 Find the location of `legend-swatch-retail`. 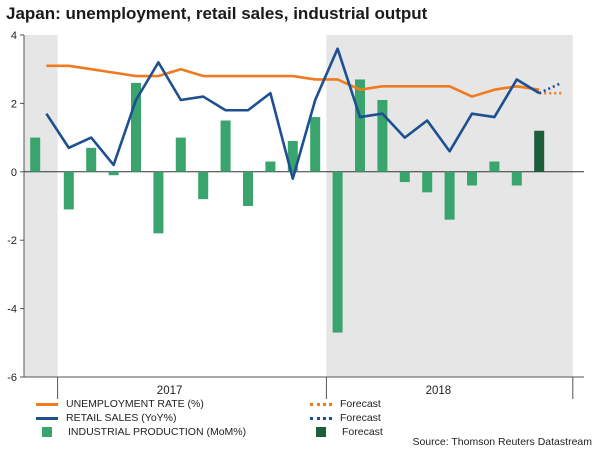

legend-swatch-retail is located at coordinates (47, 418).